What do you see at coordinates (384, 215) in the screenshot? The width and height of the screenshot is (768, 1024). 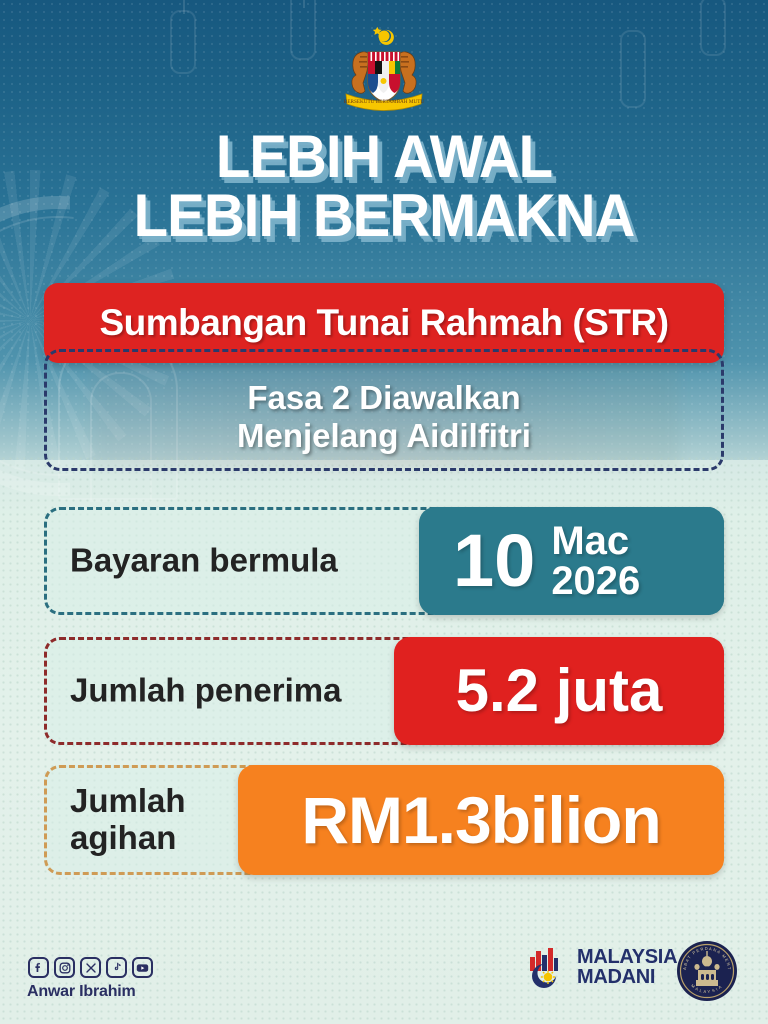 I see `headline-line-2: LEBIH BERMAKNA` at bounding box center [384, 215].